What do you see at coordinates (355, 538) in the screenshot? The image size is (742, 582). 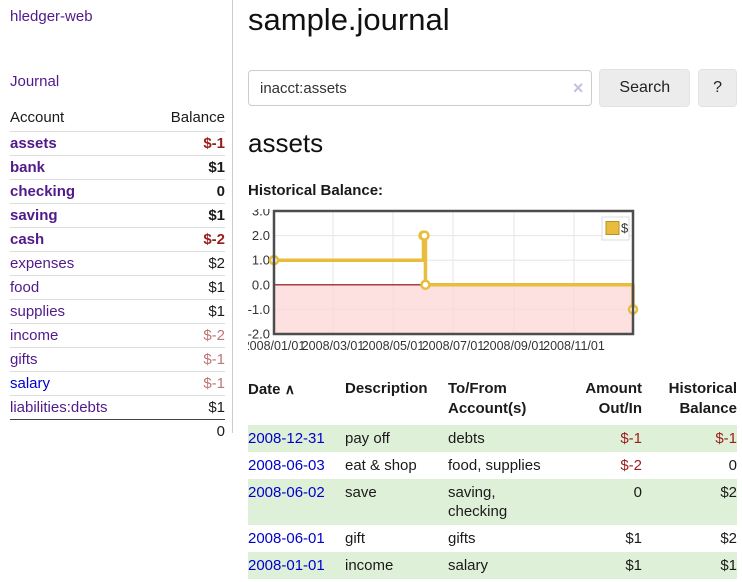 I see `transaction-description: gift` at bounding box center [355, 538].